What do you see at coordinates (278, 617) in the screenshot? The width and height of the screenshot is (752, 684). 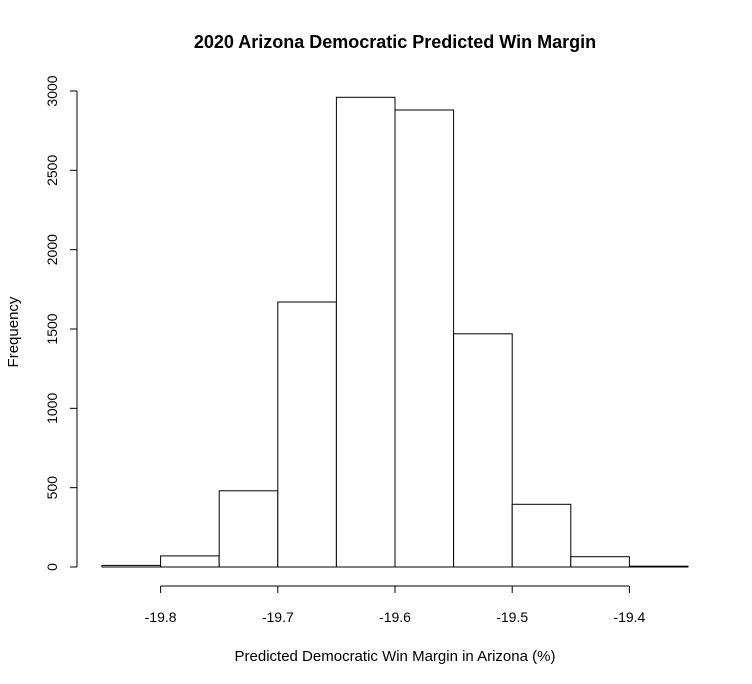 I see `x-tick-label: -19.7` at bounding box center [278, 617].